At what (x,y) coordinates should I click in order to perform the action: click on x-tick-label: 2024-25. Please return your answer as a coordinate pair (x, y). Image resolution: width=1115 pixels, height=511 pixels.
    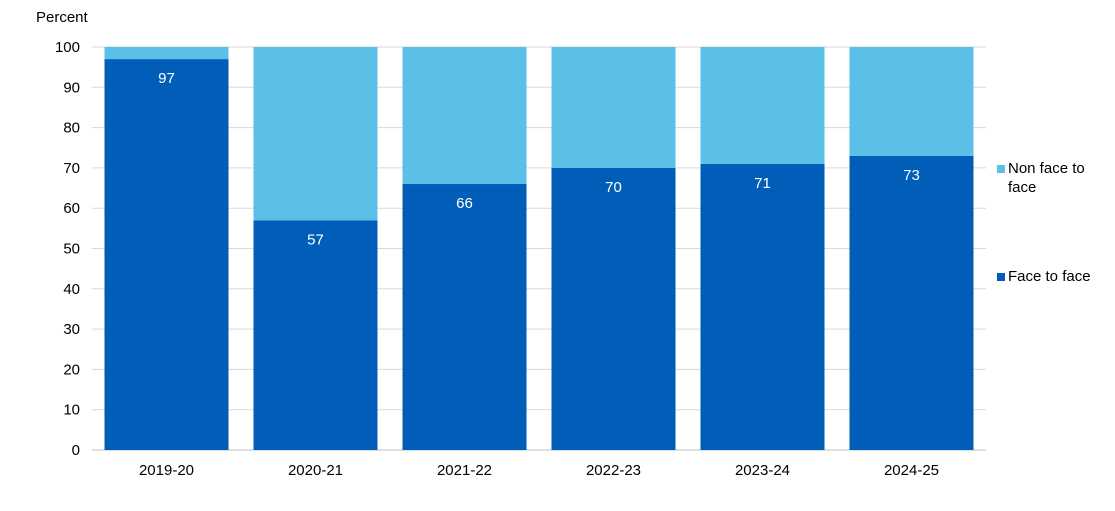
    Looking at the image, I should click on (911, 470).